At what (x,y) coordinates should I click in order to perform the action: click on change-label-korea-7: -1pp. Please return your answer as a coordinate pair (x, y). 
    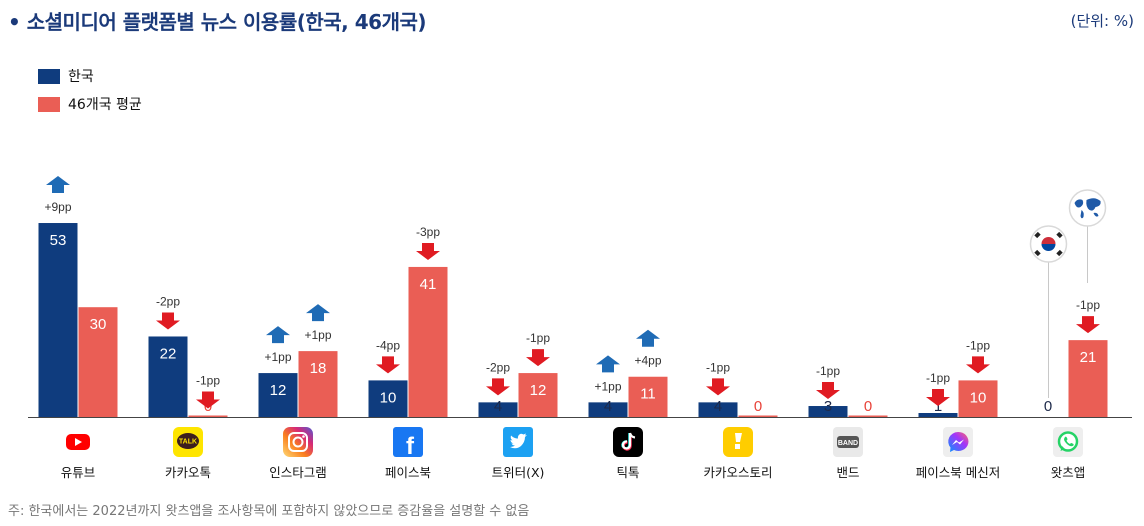
    Looking at the image, I should click on (828, 371).